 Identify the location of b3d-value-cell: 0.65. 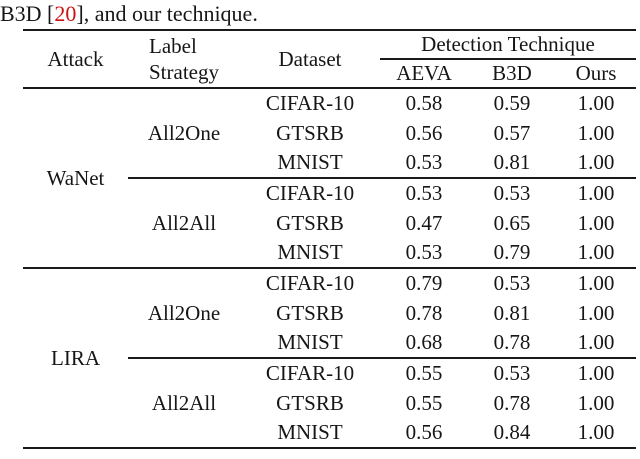
(512, 222).